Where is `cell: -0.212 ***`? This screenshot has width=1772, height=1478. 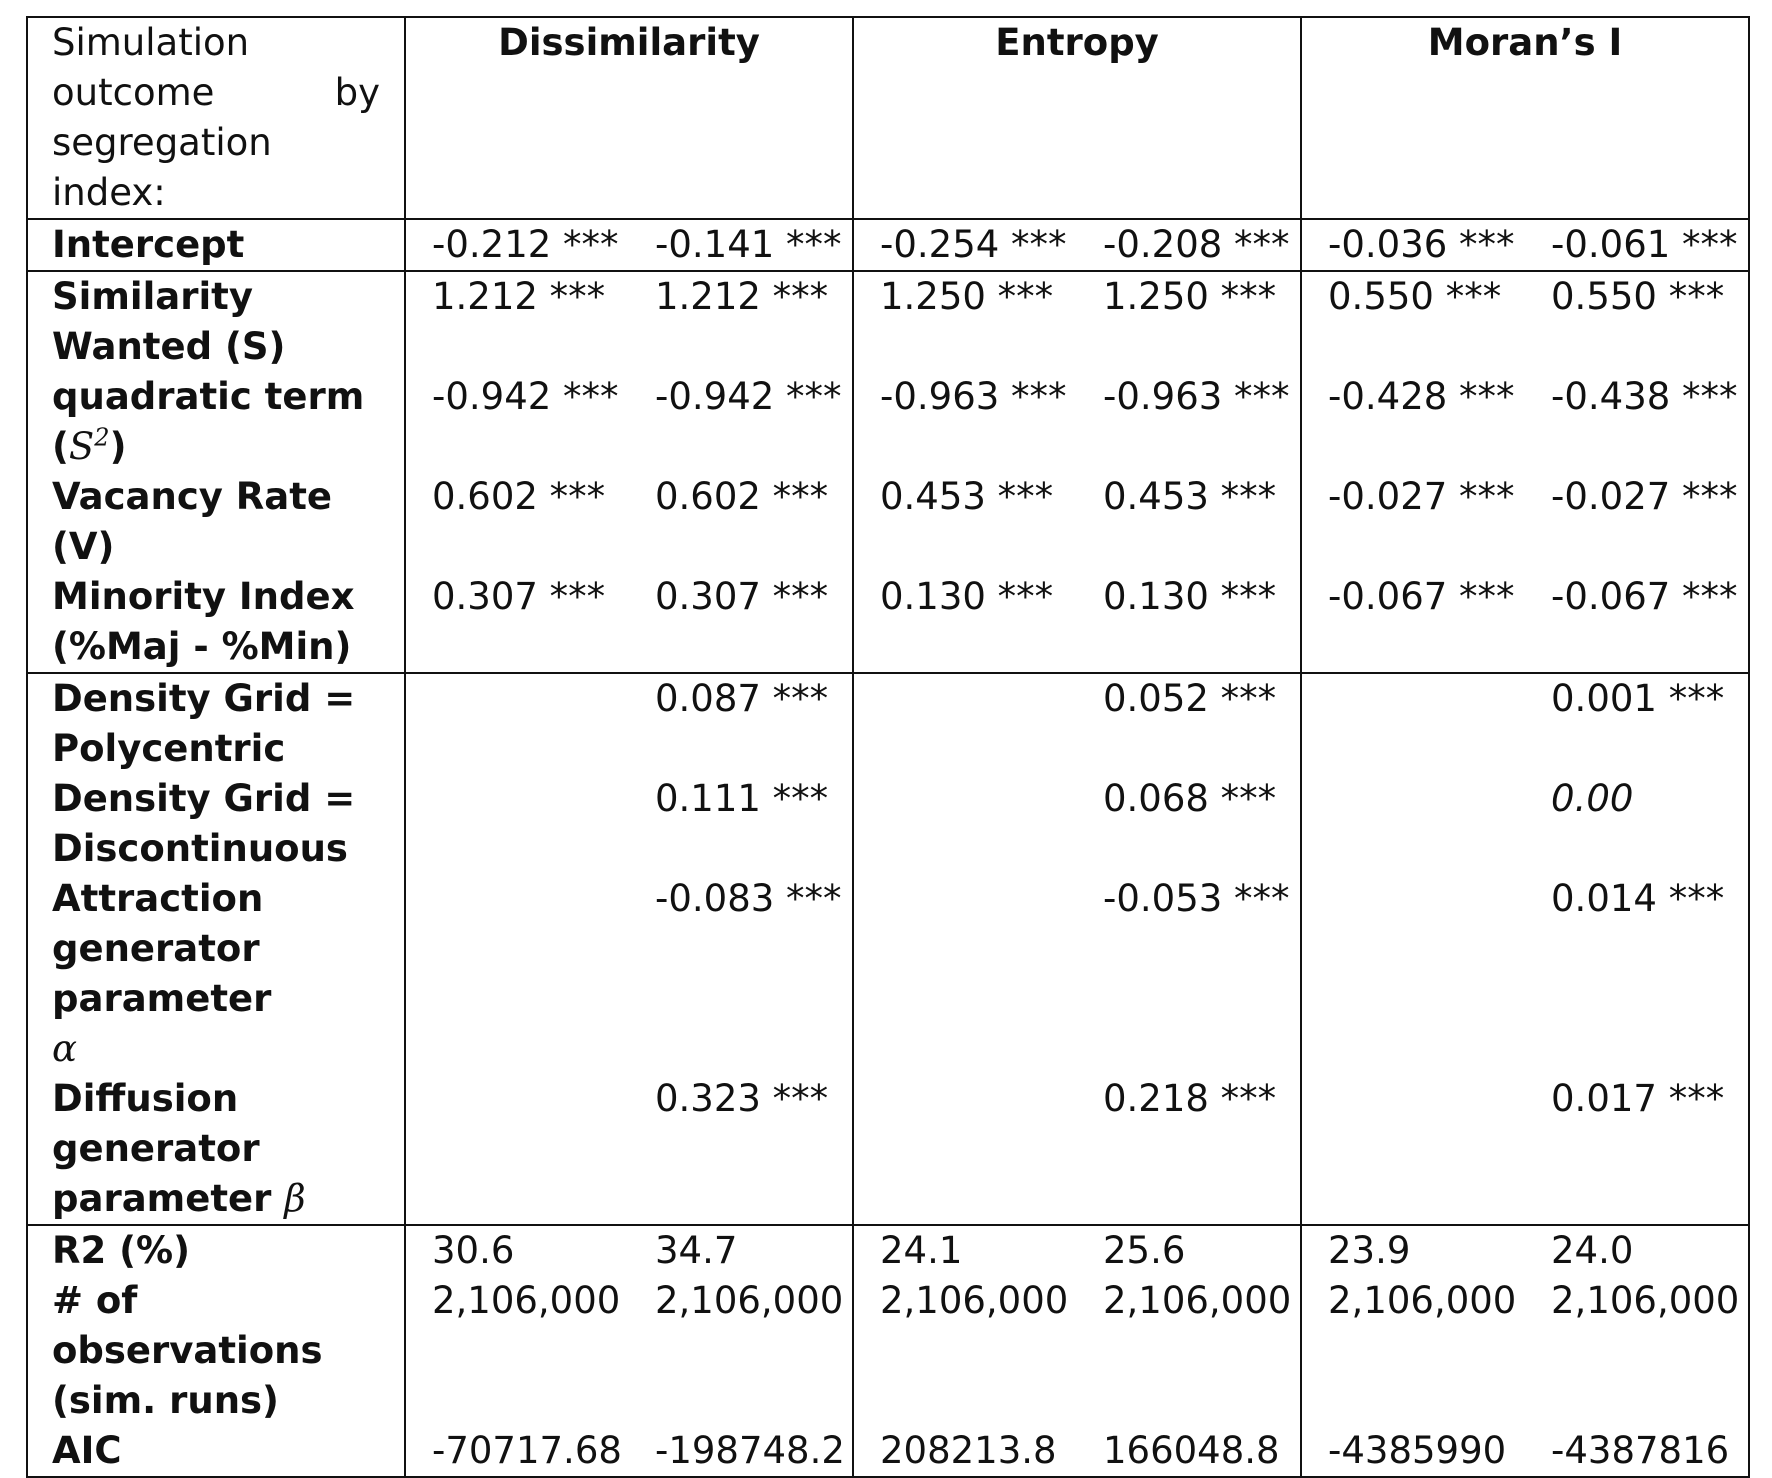
cell: -0.212 *** is located at coordinates (517, 244).